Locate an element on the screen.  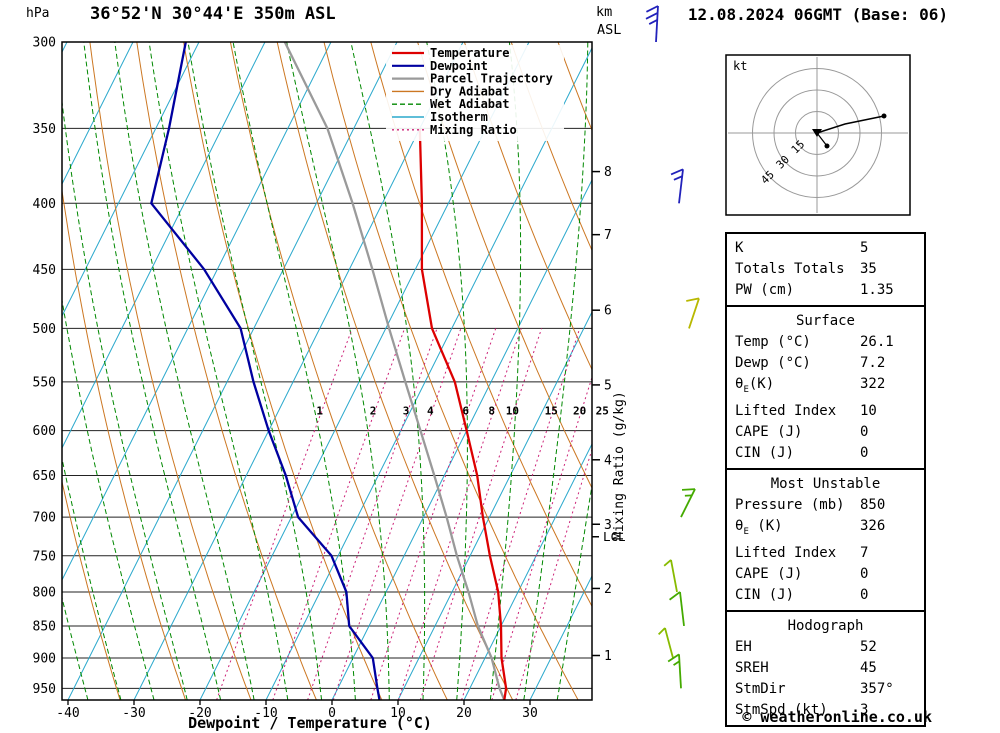
stat-label: CAPE (J) is located at coordinates (769, 431).